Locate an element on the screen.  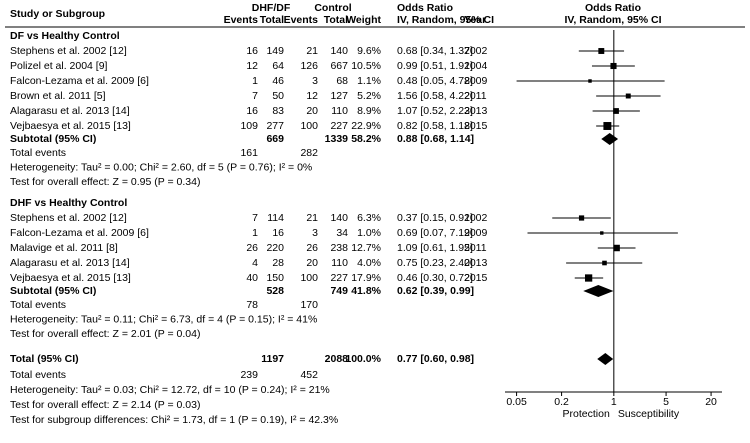
summary-total2: 1339 is located at coordinates (337, 139).